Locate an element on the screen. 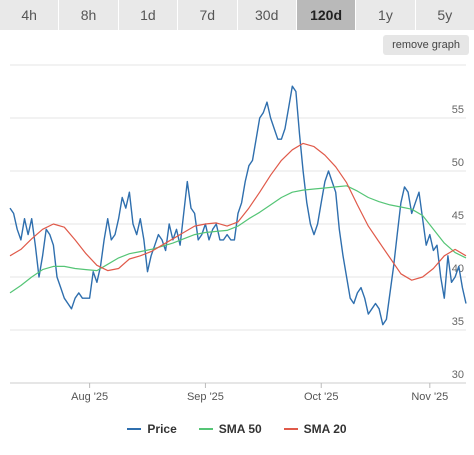 This screenshot has width=474, height=455. tab-8h: 8h is located at coordinates (89, 15).